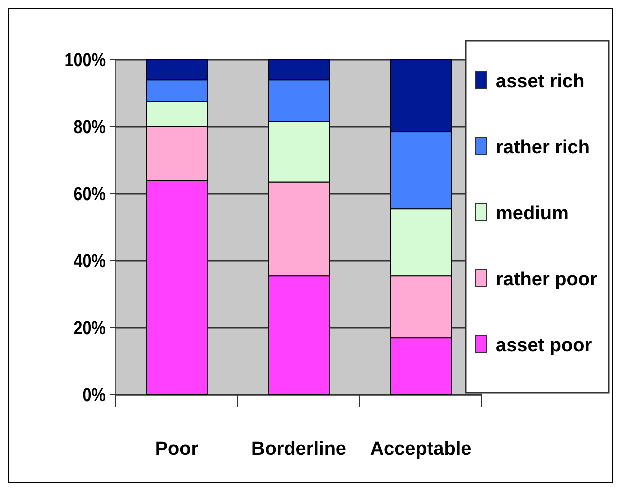 The width and height of the screenshot is (621, 491). Describe the element at coordinates (85, 60) in the screenshot. I see `y-tick-label: 100%` at that location.